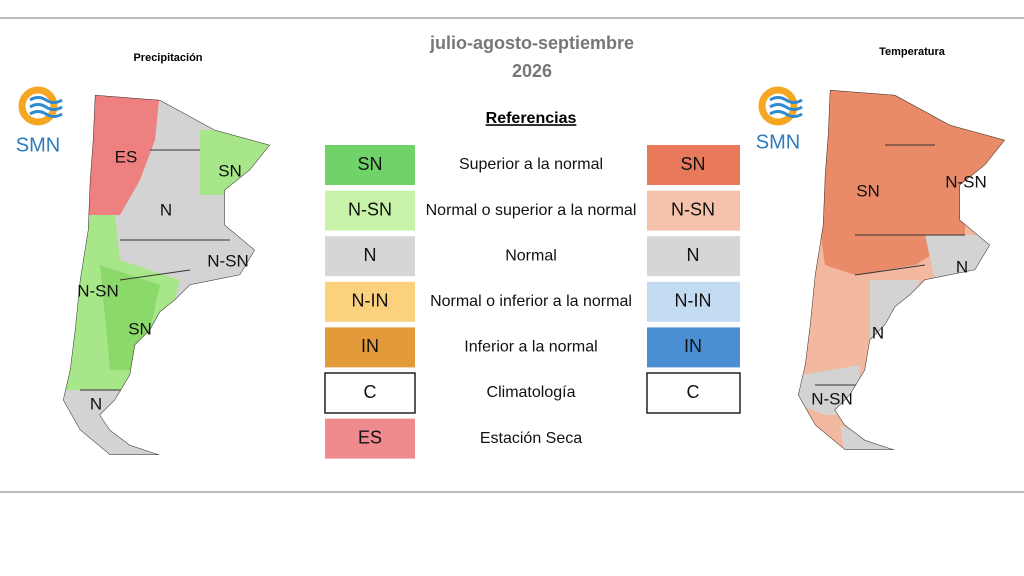  What do you see at coordinates (167, 58) in the screenshot?
I see `map-title: Precipitación` at bounding box center [167, 58].